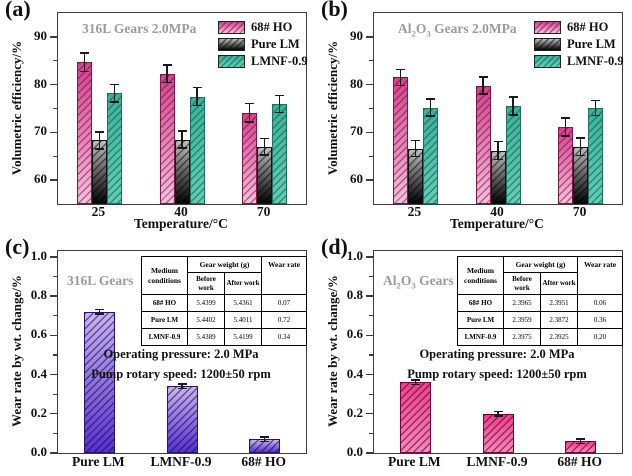 The image size is (632, 476). I want to click on table-header-medium: Medium conditions, so click(480, 275).